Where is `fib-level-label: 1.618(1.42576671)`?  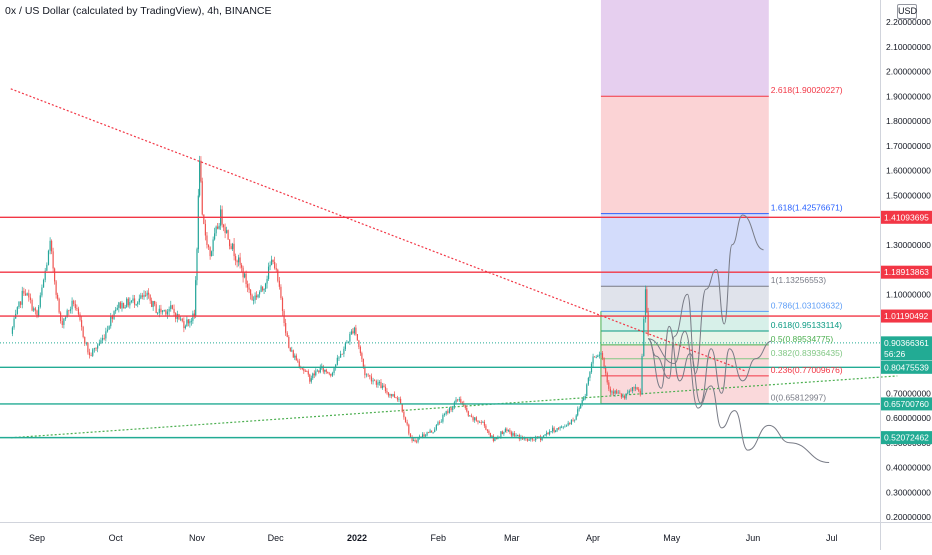 fib-level-label: 1.618(1.42576671) is located at coordinates (807, 208).